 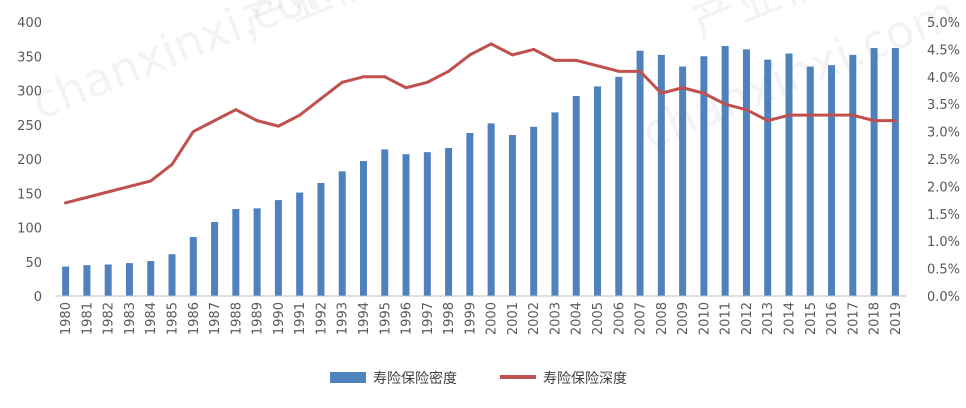 I want to click on y-left-tick-label: 100, so click(x=29, y=229).